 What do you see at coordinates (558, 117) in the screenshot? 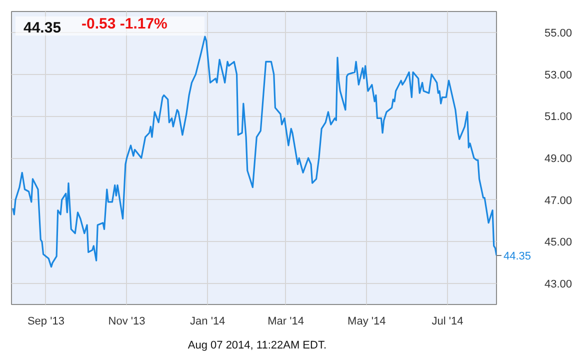
I see `y-tick-label: 51.00` at bounding box center [558, 117].